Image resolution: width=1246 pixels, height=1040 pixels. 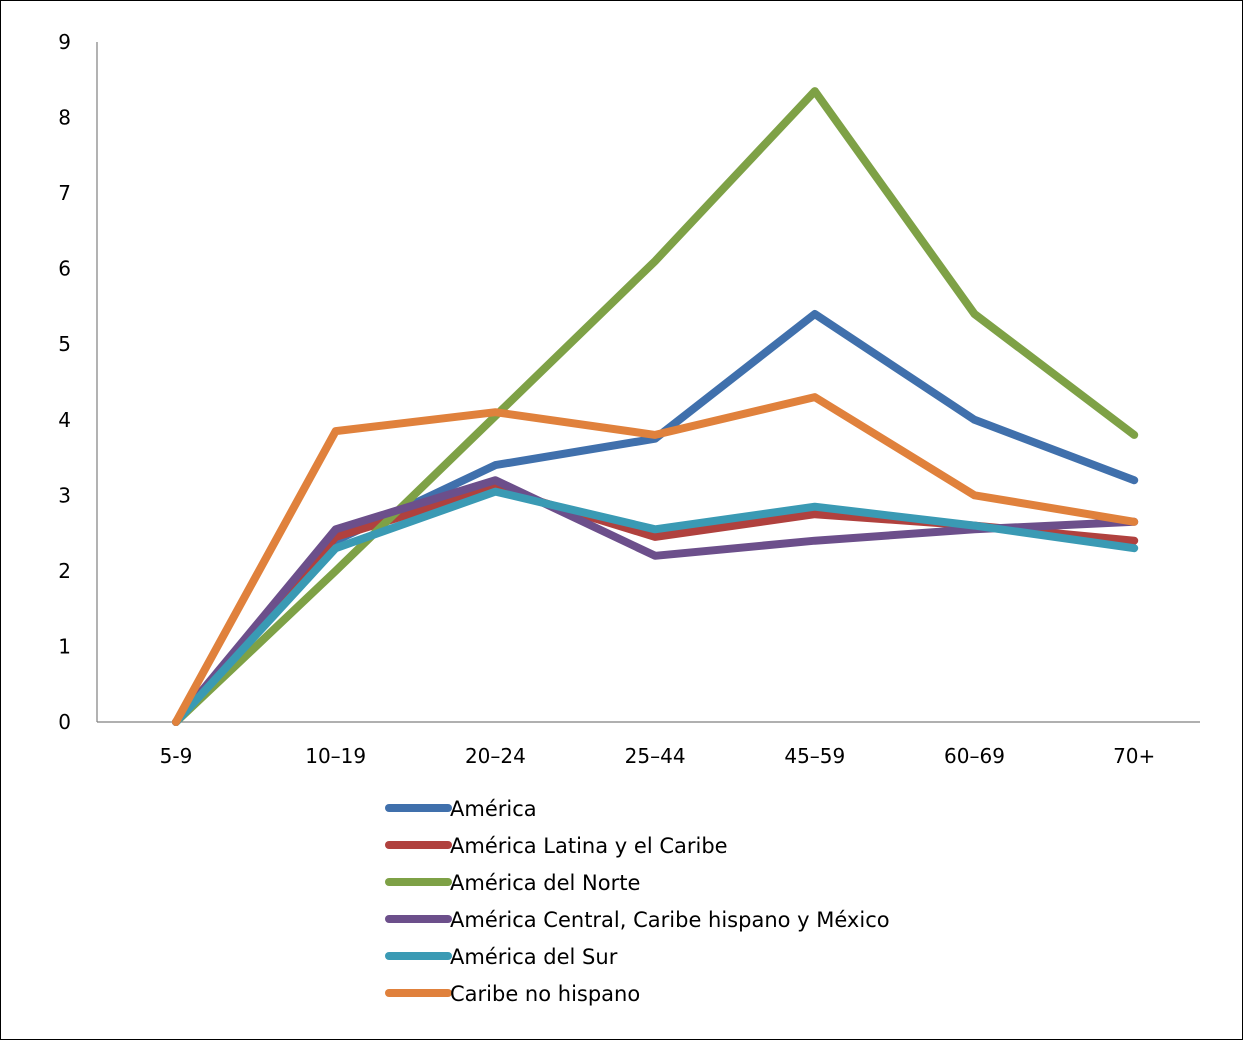 I want to click on y-axis-tick-labels: 0 1 2 3 4 5 6 7 8 9, so click(x=64, y=382).